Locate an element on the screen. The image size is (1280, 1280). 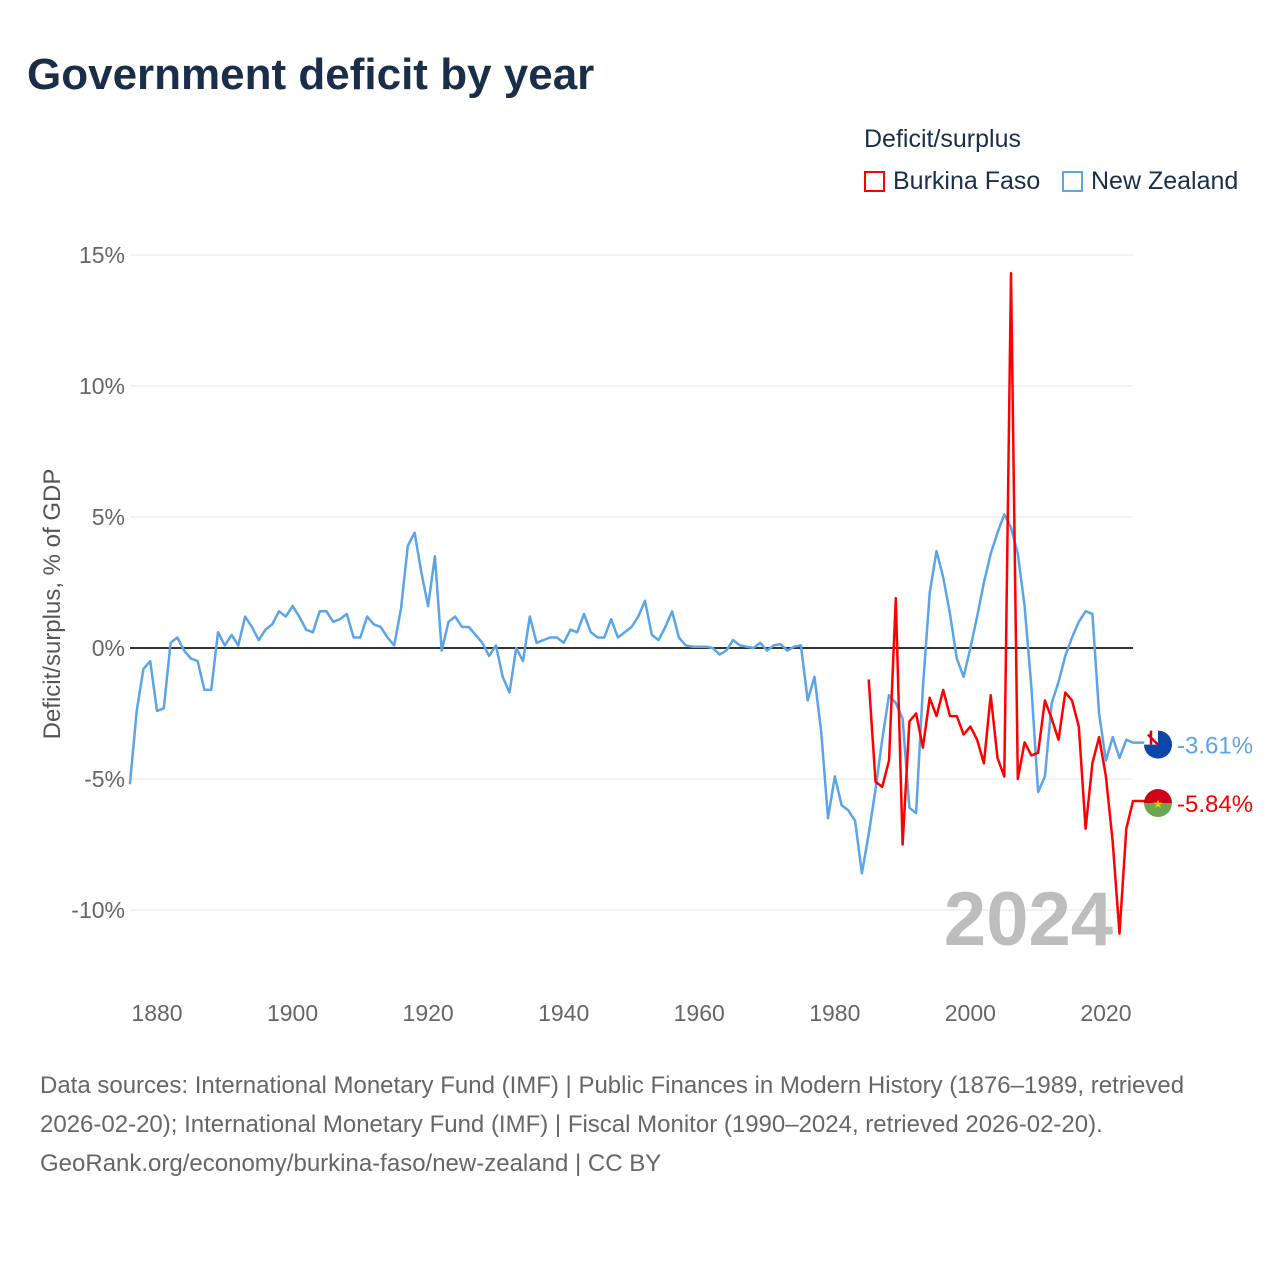
x-tick-label: 2000 is located at coordinates (970, 1013).